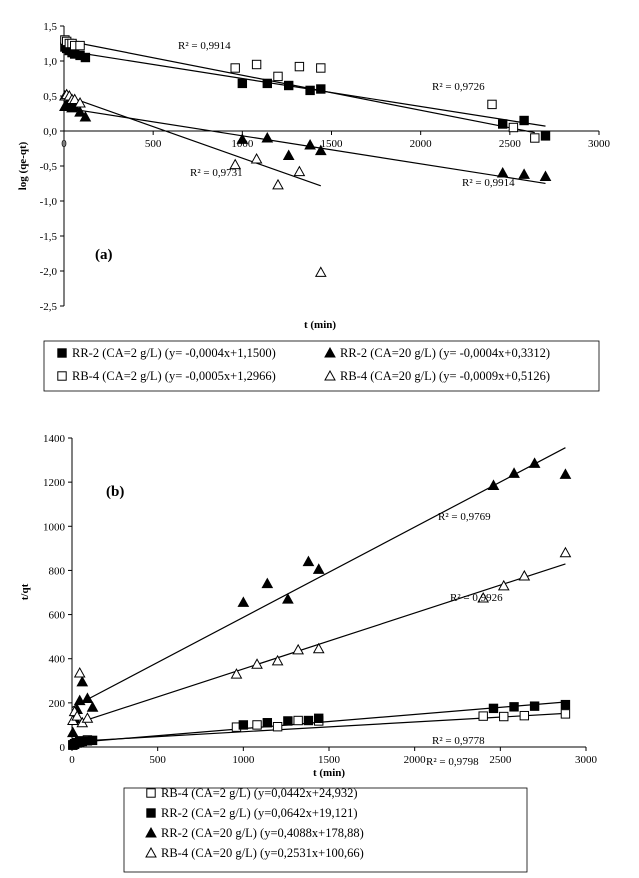 Image resolution: width=639 pixels, height=878 pixels. What do you see at coordinates (49, 202) in the screenshot?
I see `panel-a-y-tick-label: -1,0` at bounding box center [49, 202].